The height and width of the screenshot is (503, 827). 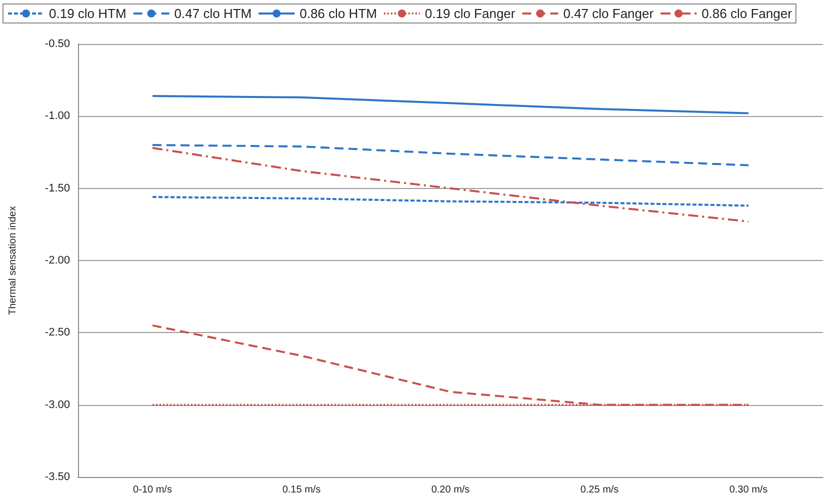 I want to click on y-tick-label: -3.00, so click(x=57, y=404).